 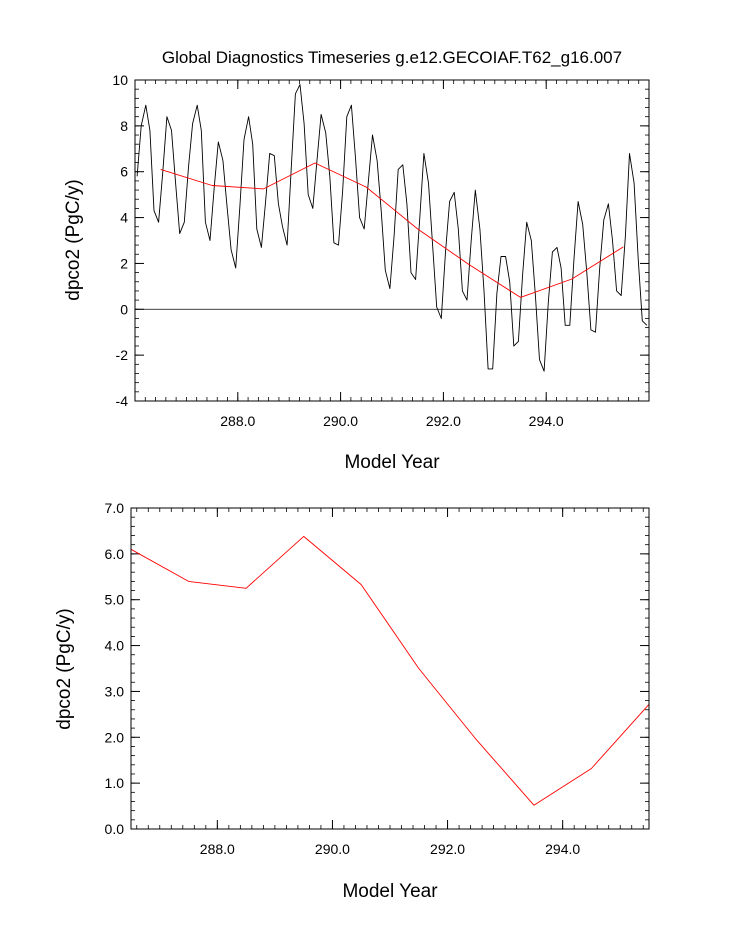 What do you see at coordinates (122, 401) in the screenshot?
I see `top-y-tick-label: -4` at bounding box center [122, 401].